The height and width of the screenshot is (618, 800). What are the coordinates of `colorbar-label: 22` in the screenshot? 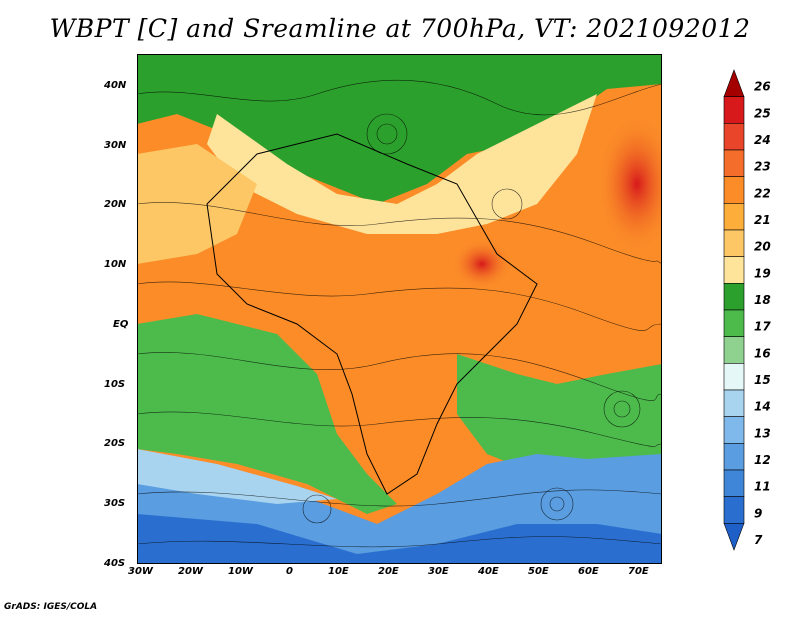 It's located at (762, 193).